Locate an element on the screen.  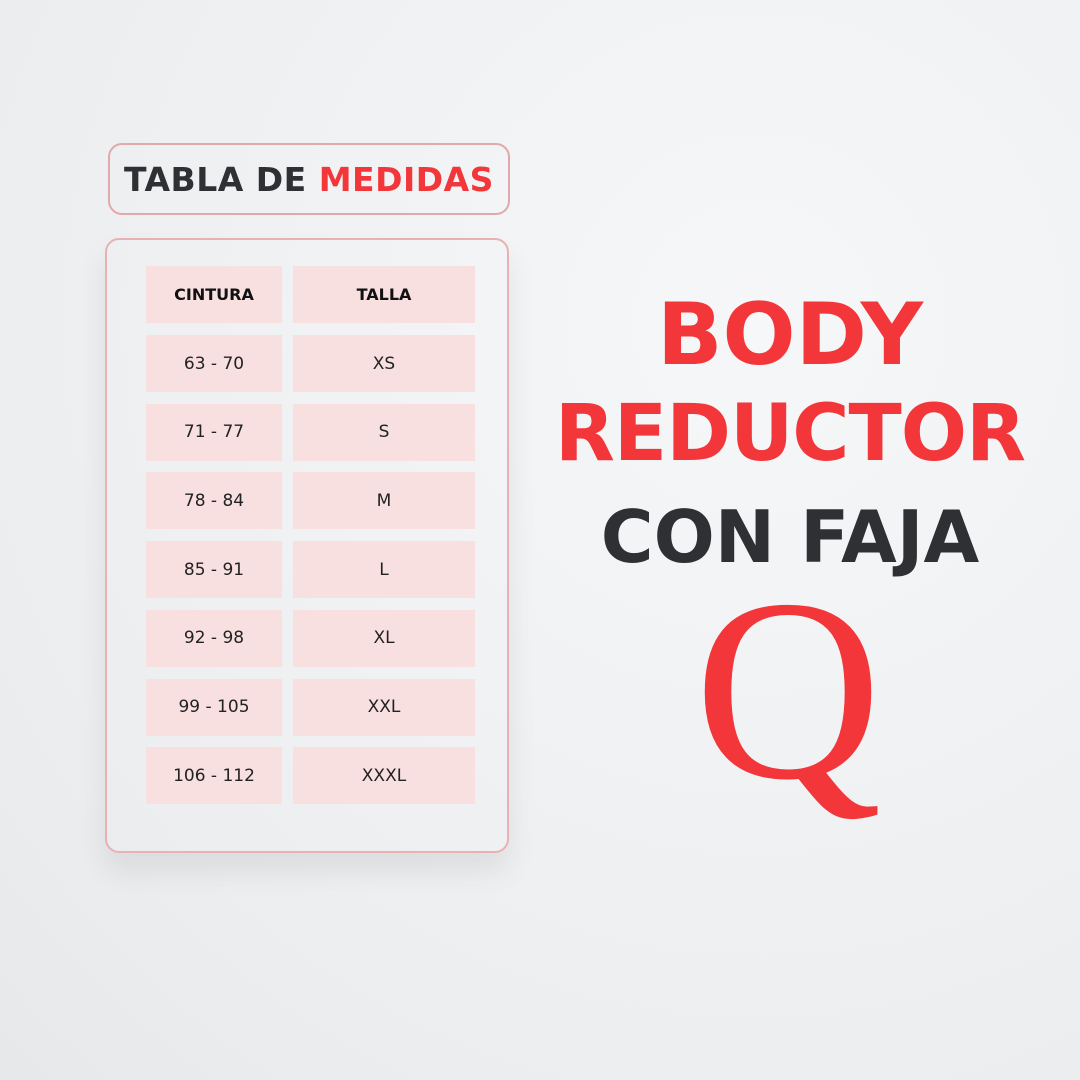
cell-cintura: 71 - 77 is located at coordinates (214, 432).